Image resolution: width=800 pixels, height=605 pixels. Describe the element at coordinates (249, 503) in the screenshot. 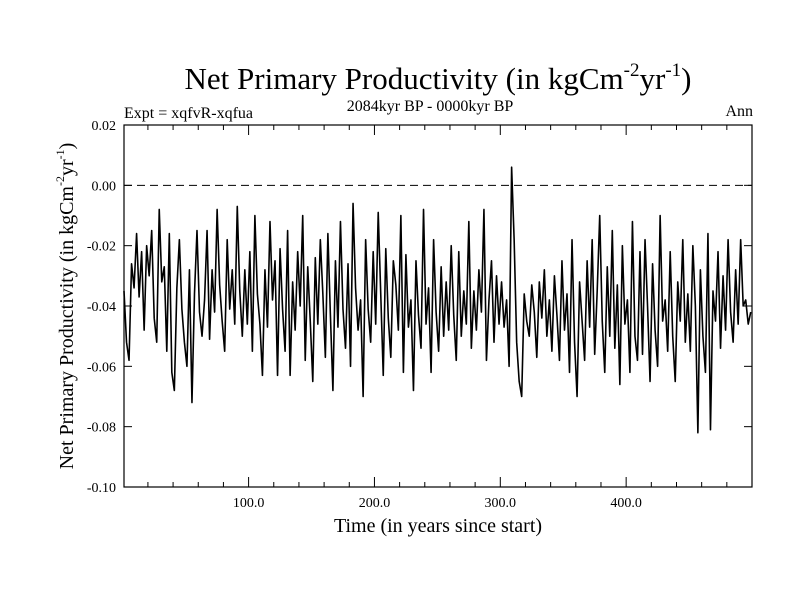

I see `x-tick-label: 100.0` at that location.